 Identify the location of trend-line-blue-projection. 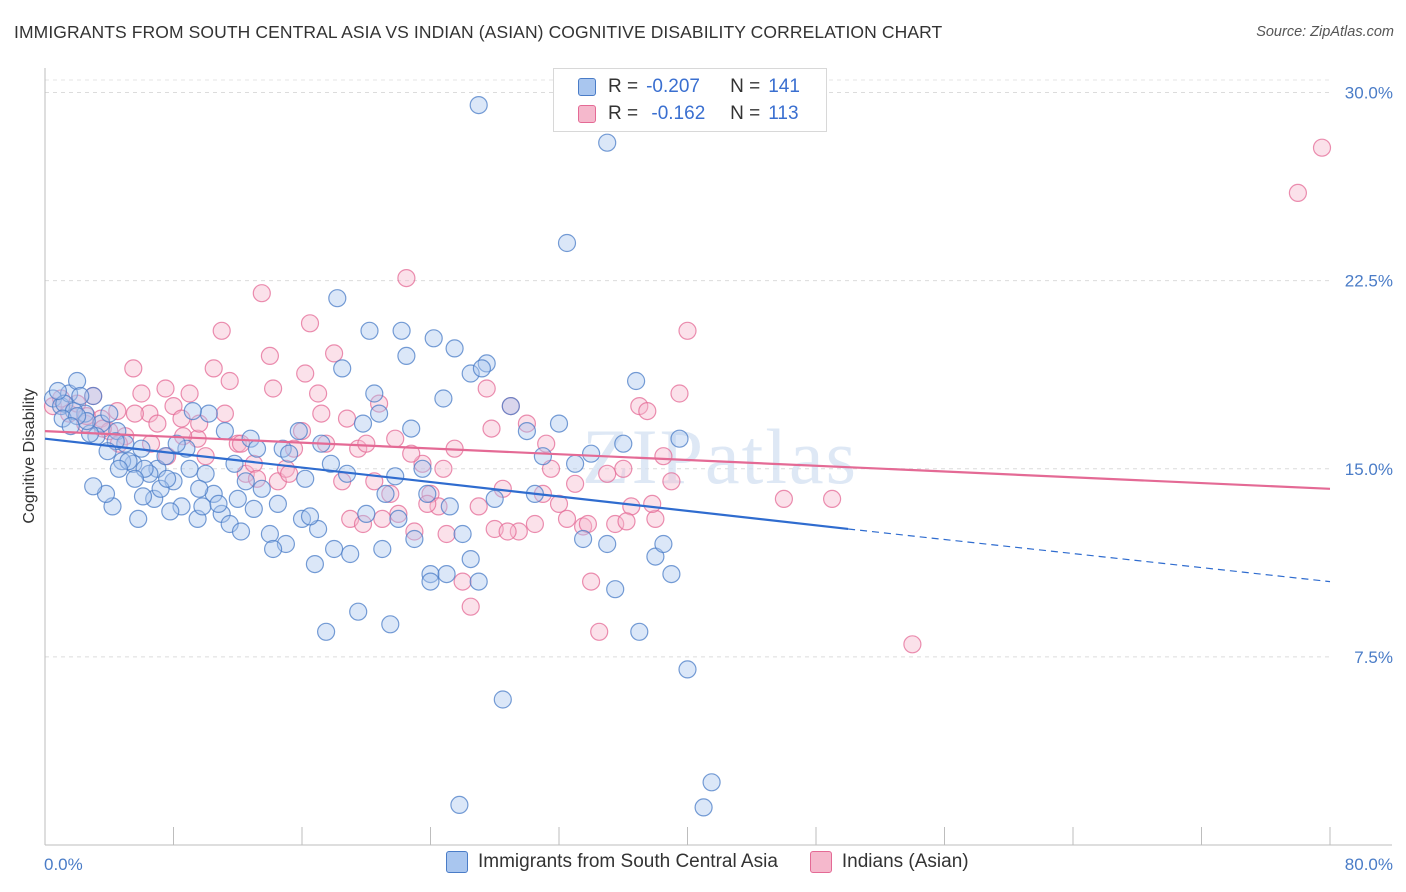
(1089, 555).